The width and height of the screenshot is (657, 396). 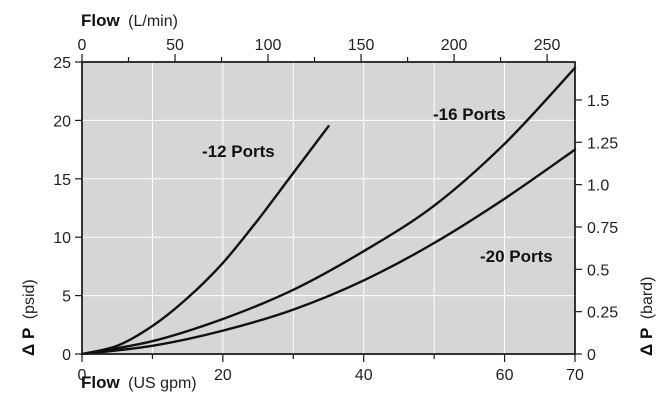 What do you see at coordinates (602, 313) in the screenshot?
I see `right-tick-label: 0.25` at bounding box center [602, 313].